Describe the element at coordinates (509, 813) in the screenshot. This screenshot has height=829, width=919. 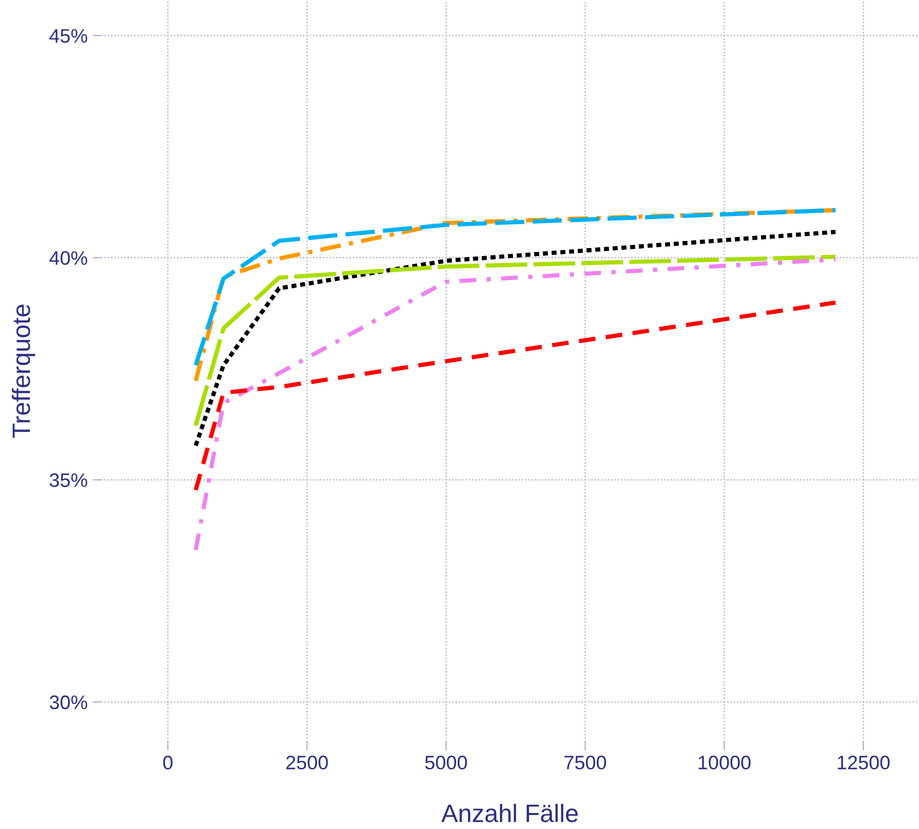
I see `x-axis-title: Anzahl Fälle` at that location.